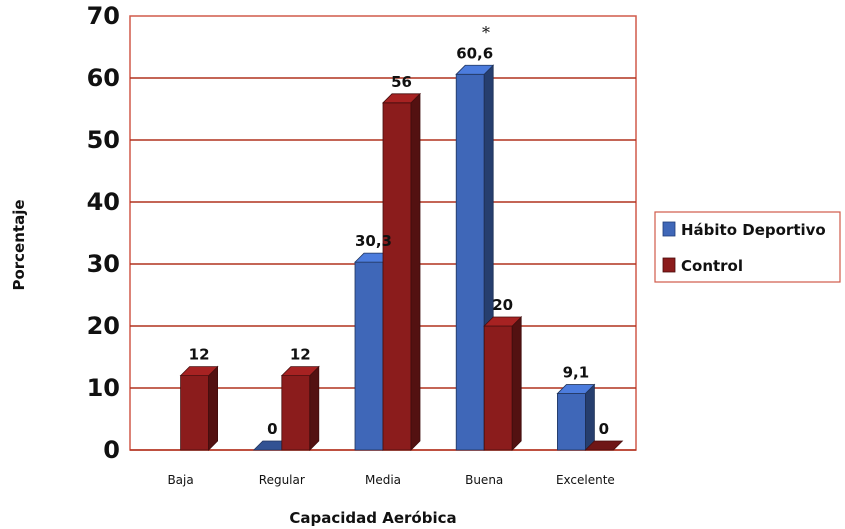  Describe the element at coordinates (475, 257) in the screenshot. I see `bar-habito-deportivo-buena` at that location.